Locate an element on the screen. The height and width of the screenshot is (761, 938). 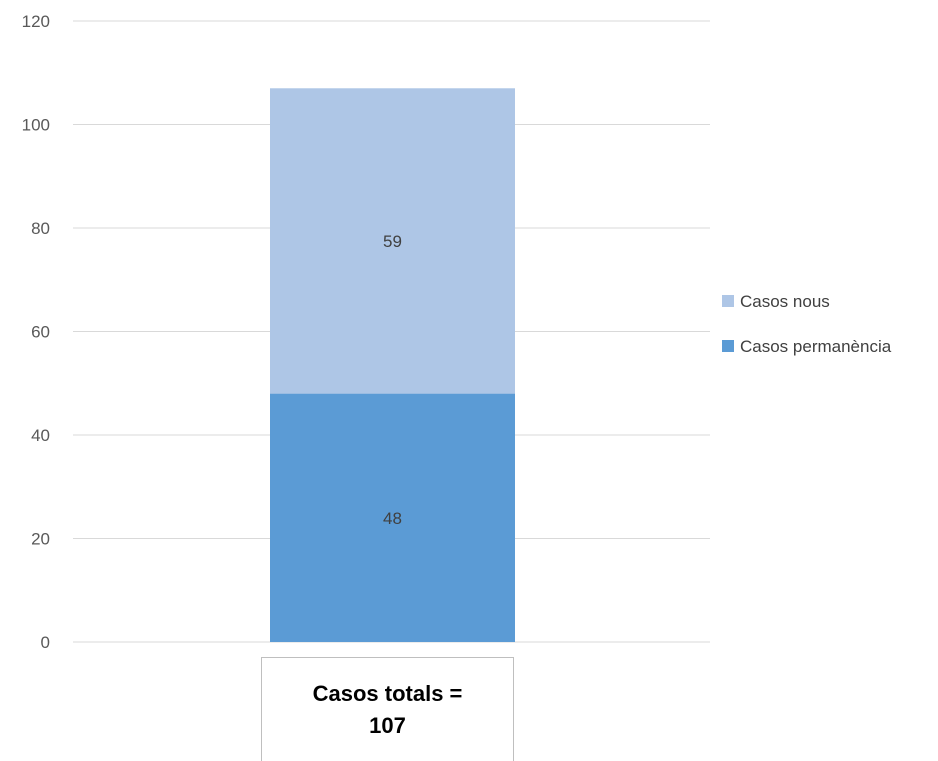
y-tick-label: 120 is located at coordinates (36, 21).